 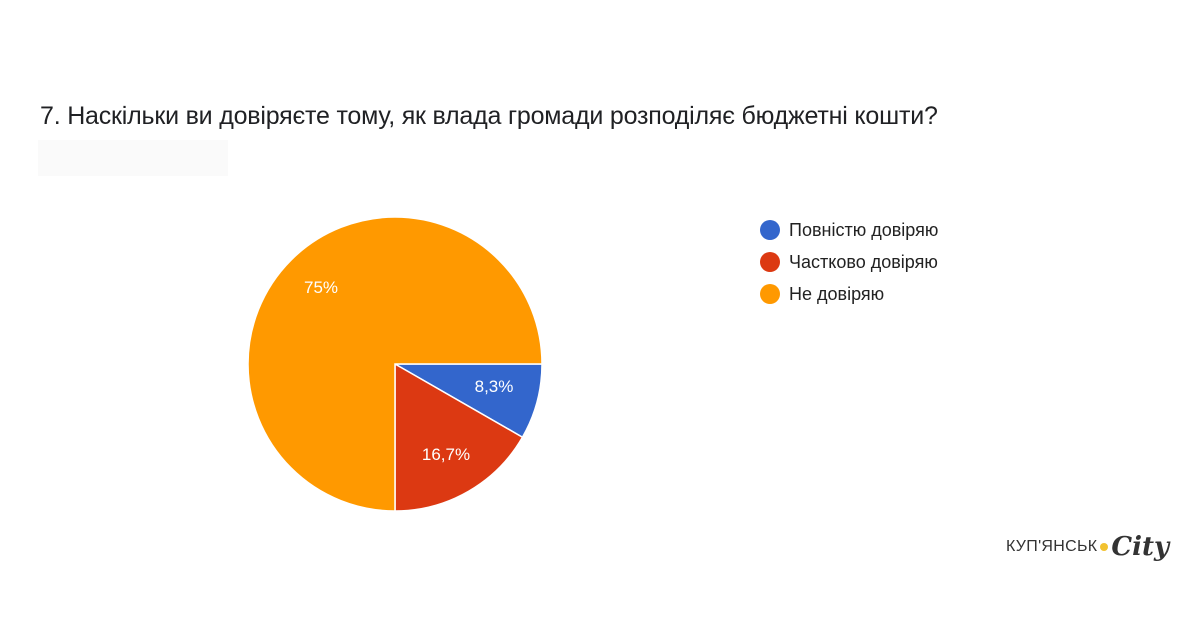 I want to click on title-underlay, so click(x=133, y=158).